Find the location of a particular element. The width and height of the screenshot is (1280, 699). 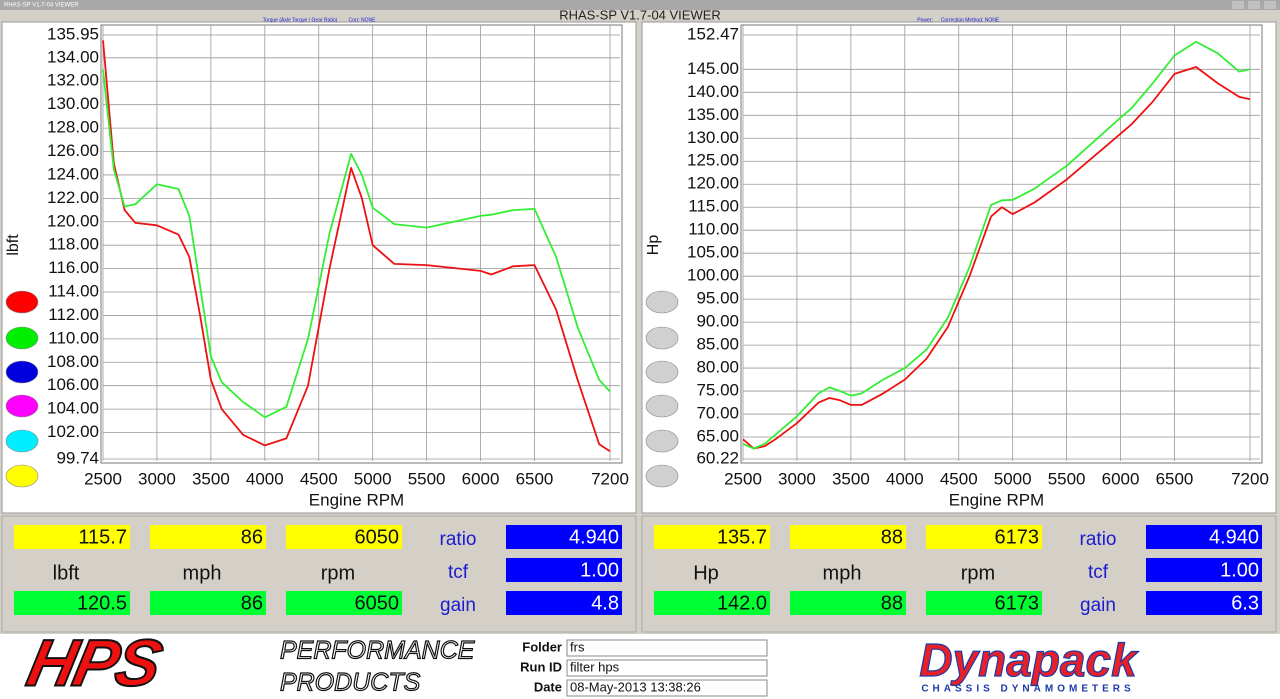

chart-subtitle: Torque (Axle Torque / Gear Ratio) is located at coordinates (300, 20).